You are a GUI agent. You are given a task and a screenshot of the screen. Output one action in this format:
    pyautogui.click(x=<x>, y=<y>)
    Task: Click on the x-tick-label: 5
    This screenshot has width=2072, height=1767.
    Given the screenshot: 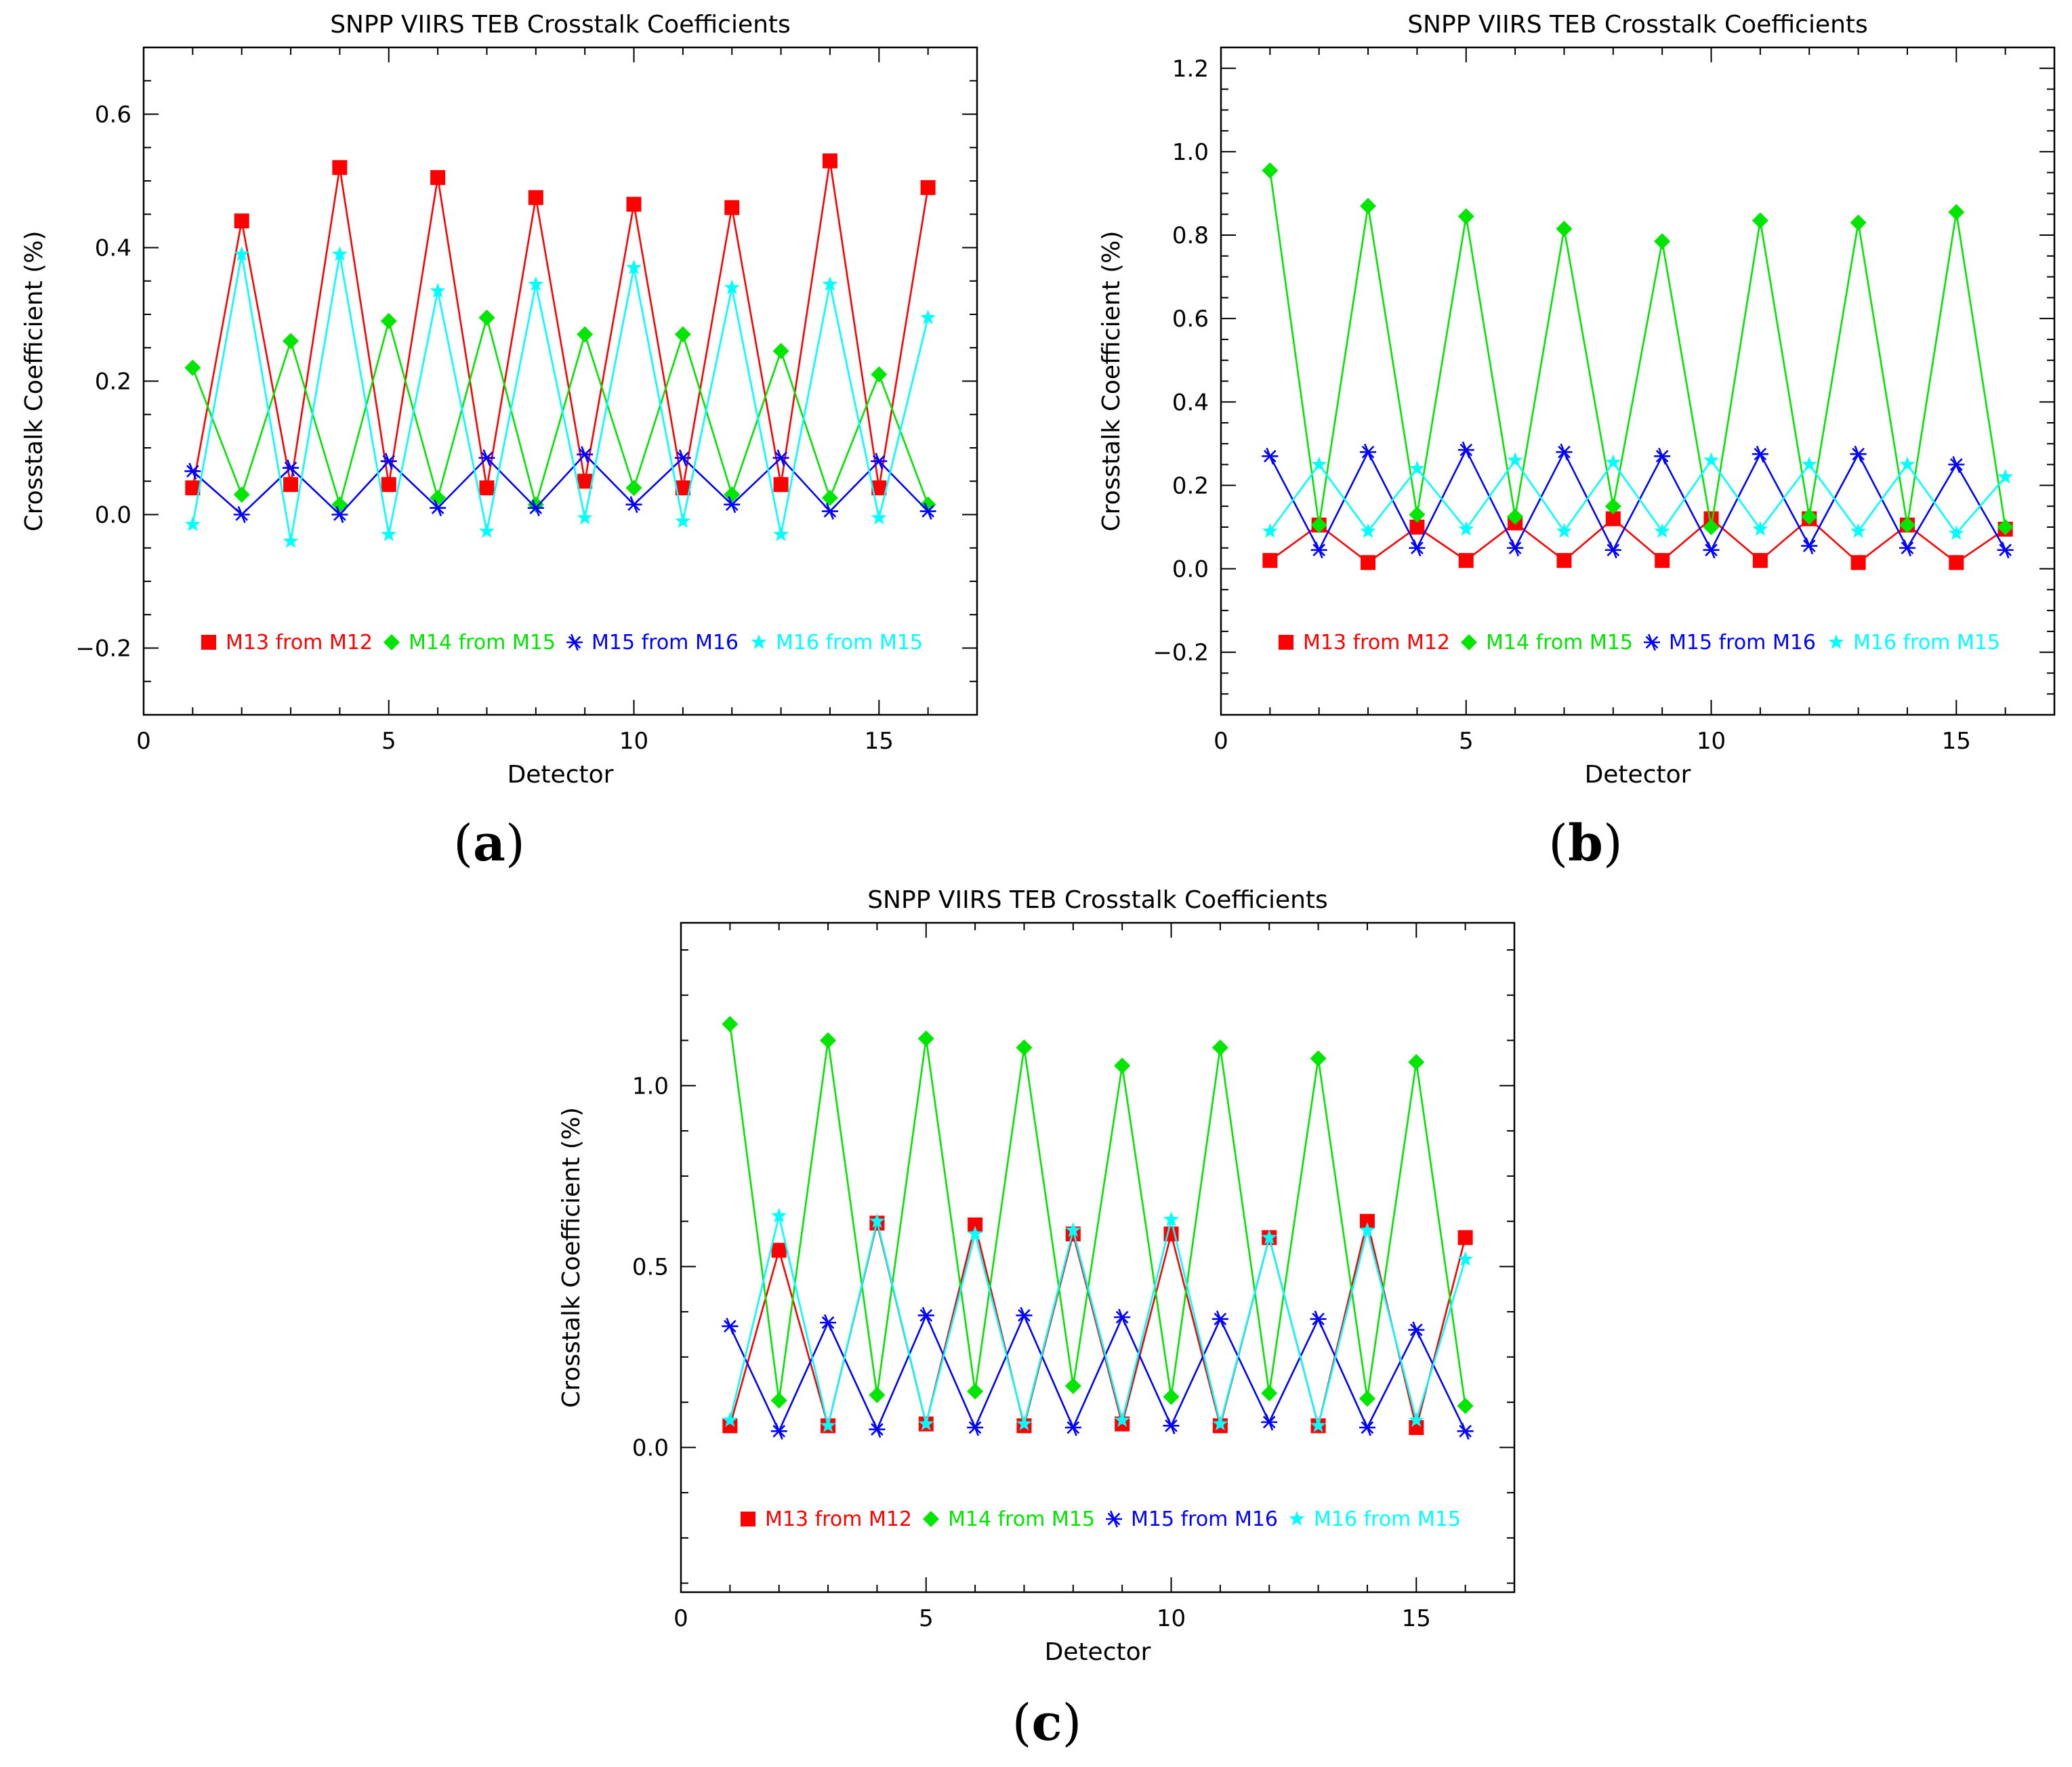 What is the action you would take?
    pyautogui.click(x=1466, y=741)
    